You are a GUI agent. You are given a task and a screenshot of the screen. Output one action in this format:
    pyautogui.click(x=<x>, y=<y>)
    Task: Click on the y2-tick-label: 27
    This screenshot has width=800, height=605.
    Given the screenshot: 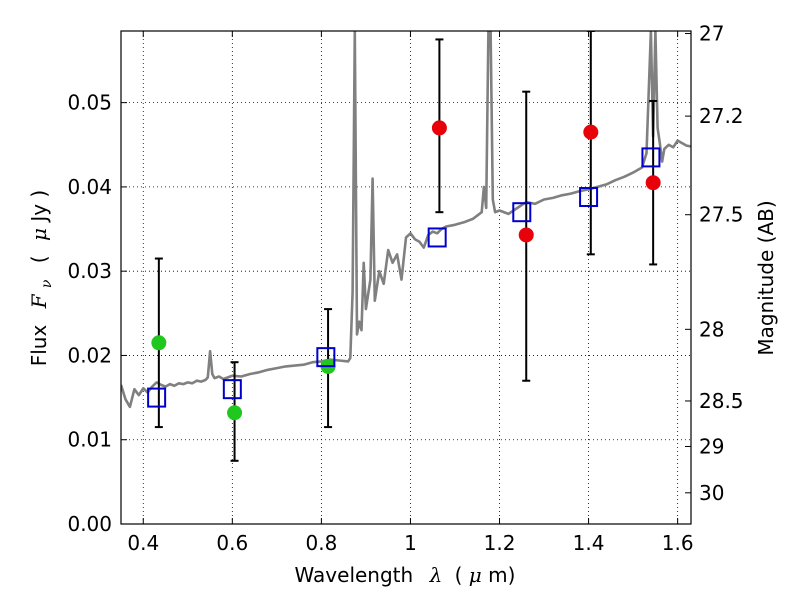 What is the action you would take?
    pyautogui.click(x=711, y=34)
    